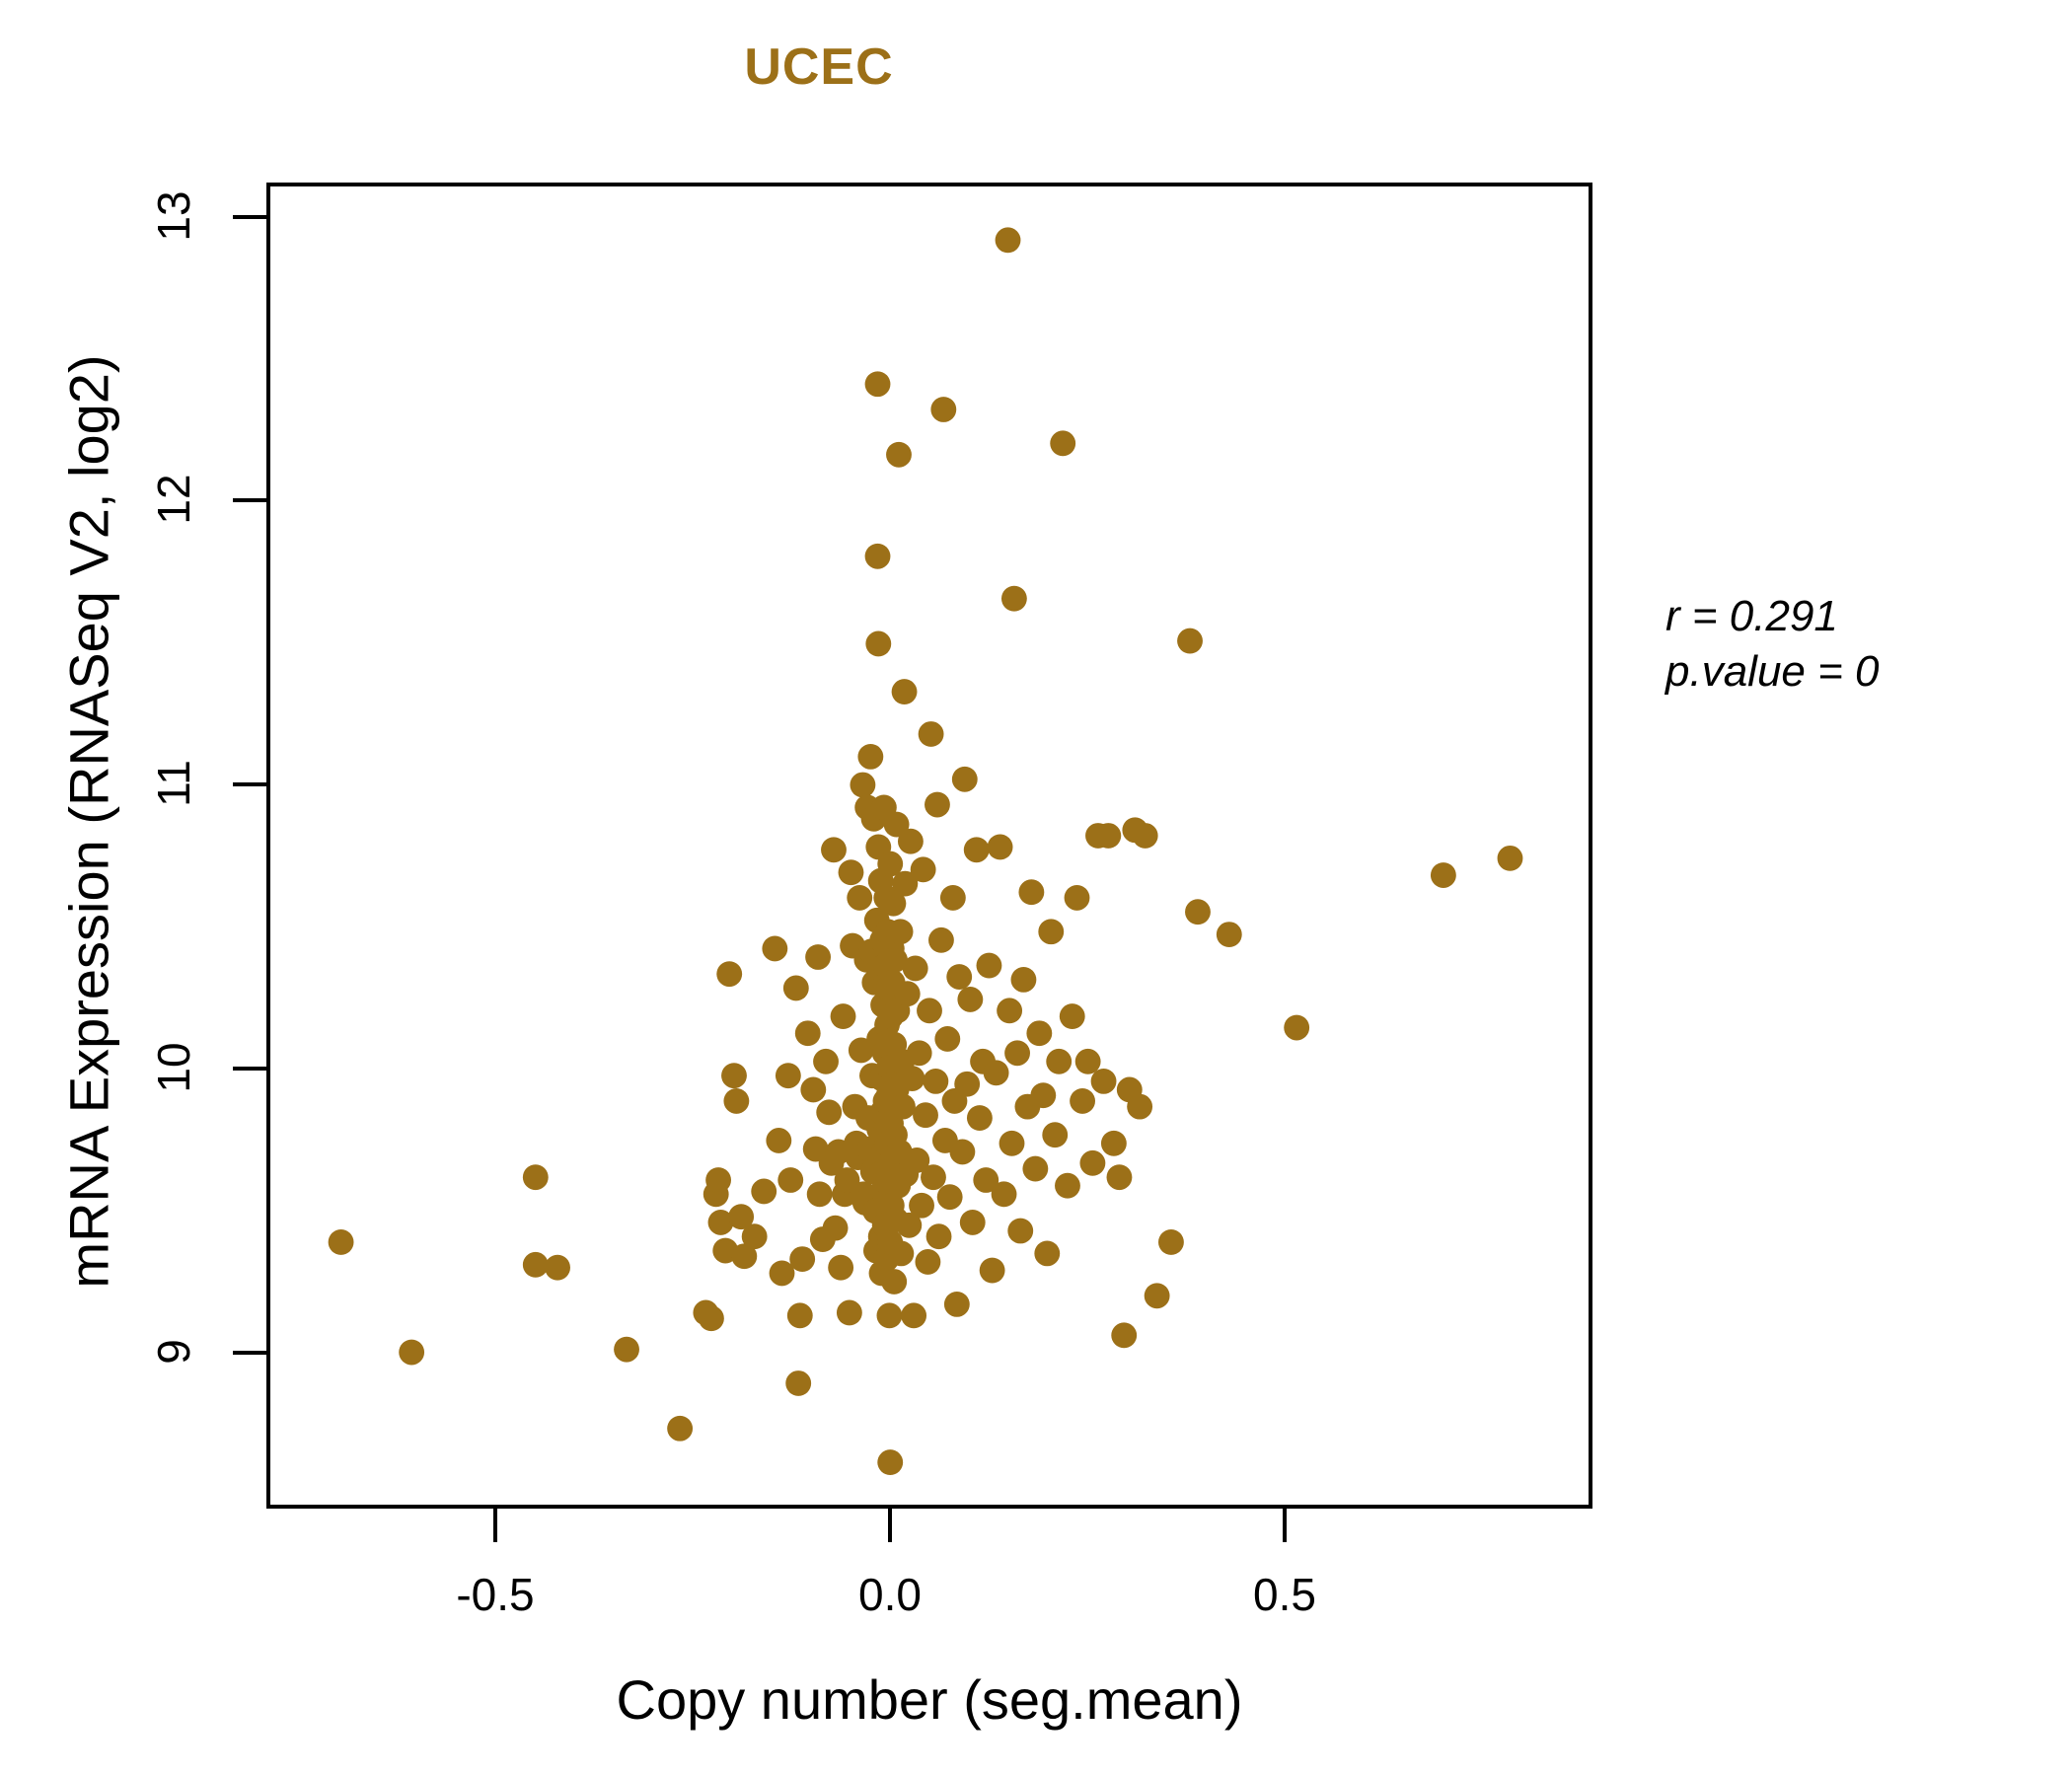 This screenshot has width=2072, height=1776. What do you see at coordinates (1751, 616) in the screenshot?
I see `correlation-value: r = 0.291` at bounding box center [1751, 616].